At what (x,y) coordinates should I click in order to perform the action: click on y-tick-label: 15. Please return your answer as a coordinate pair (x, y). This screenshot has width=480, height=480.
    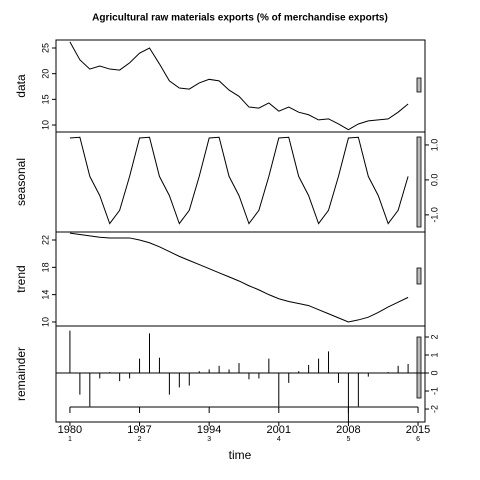
    Looking at the image, I should click on (45, 99).